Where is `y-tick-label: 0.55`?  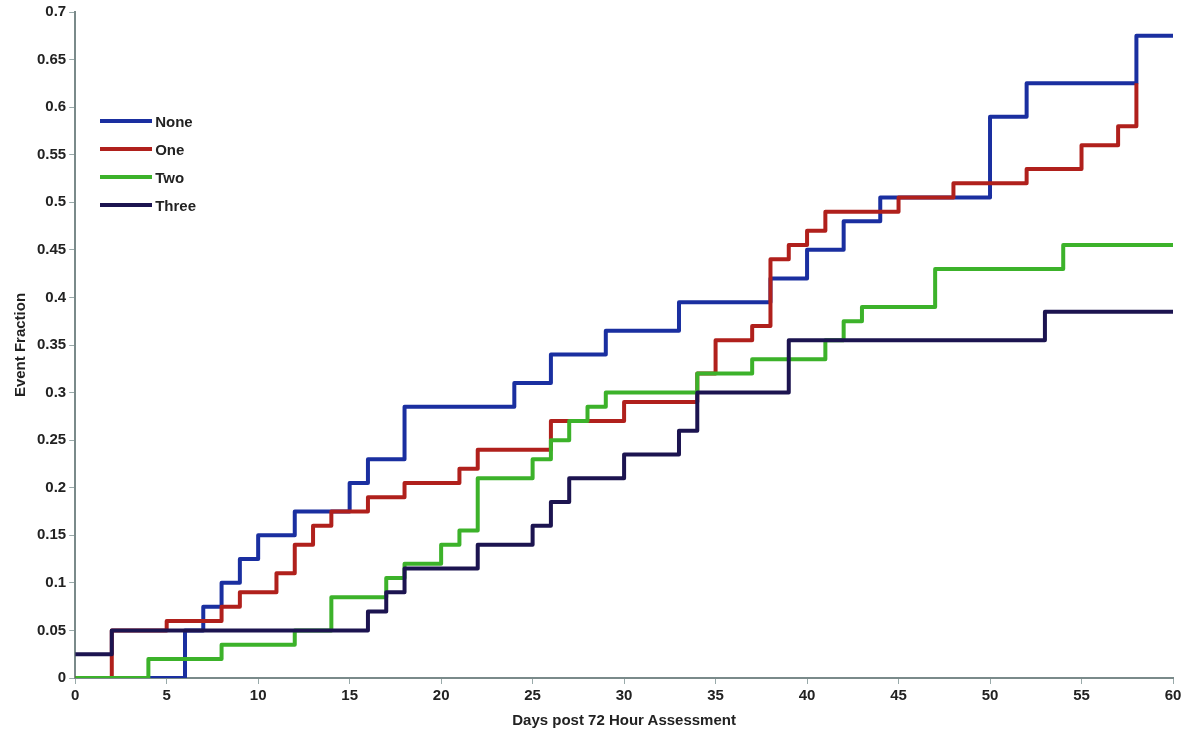
y-tick-label: 0.55 is located at coordinates (51, 153).